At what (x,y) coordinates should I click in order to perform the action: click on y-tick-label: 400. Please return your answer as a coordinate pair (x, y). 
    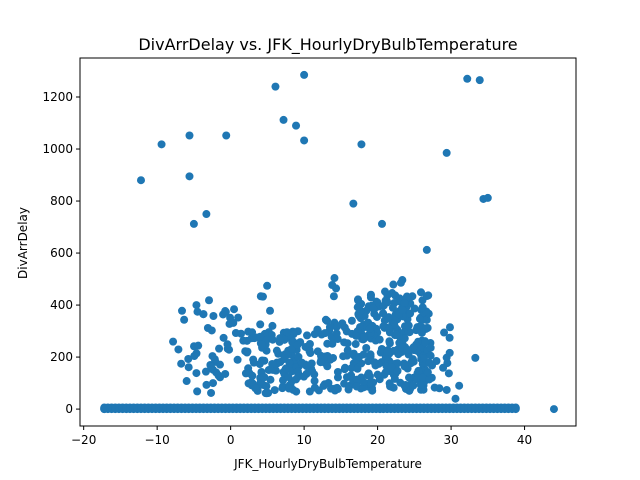
    Looking at the image, I should click on (61, 305).